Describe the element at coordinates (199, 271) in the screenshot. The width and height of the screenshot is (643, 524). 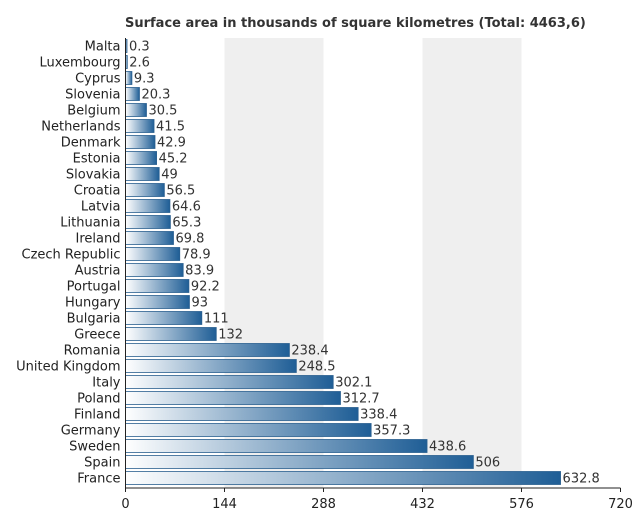
I see `data-label: 83.9` at that location.